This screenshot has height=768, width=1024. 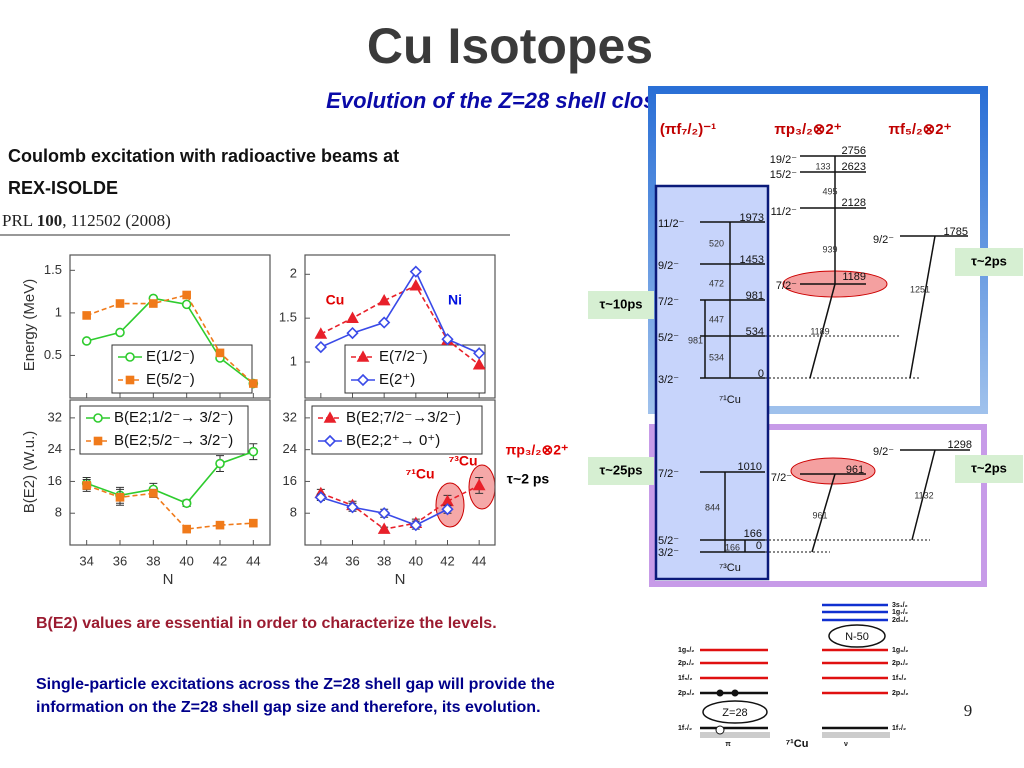 What do you see at coordinates (186, 560) in the screenshot?
I see `x-tick-label: 40` at bounding box center [186, 560].